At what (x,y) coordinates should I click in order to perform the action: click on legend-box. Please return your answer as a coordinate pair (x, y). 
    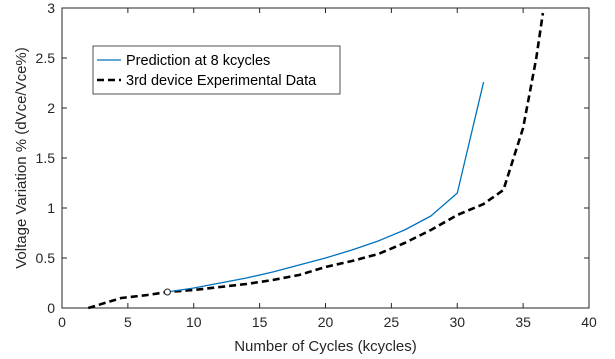
    Looking at the image, I should click on (216, 70).